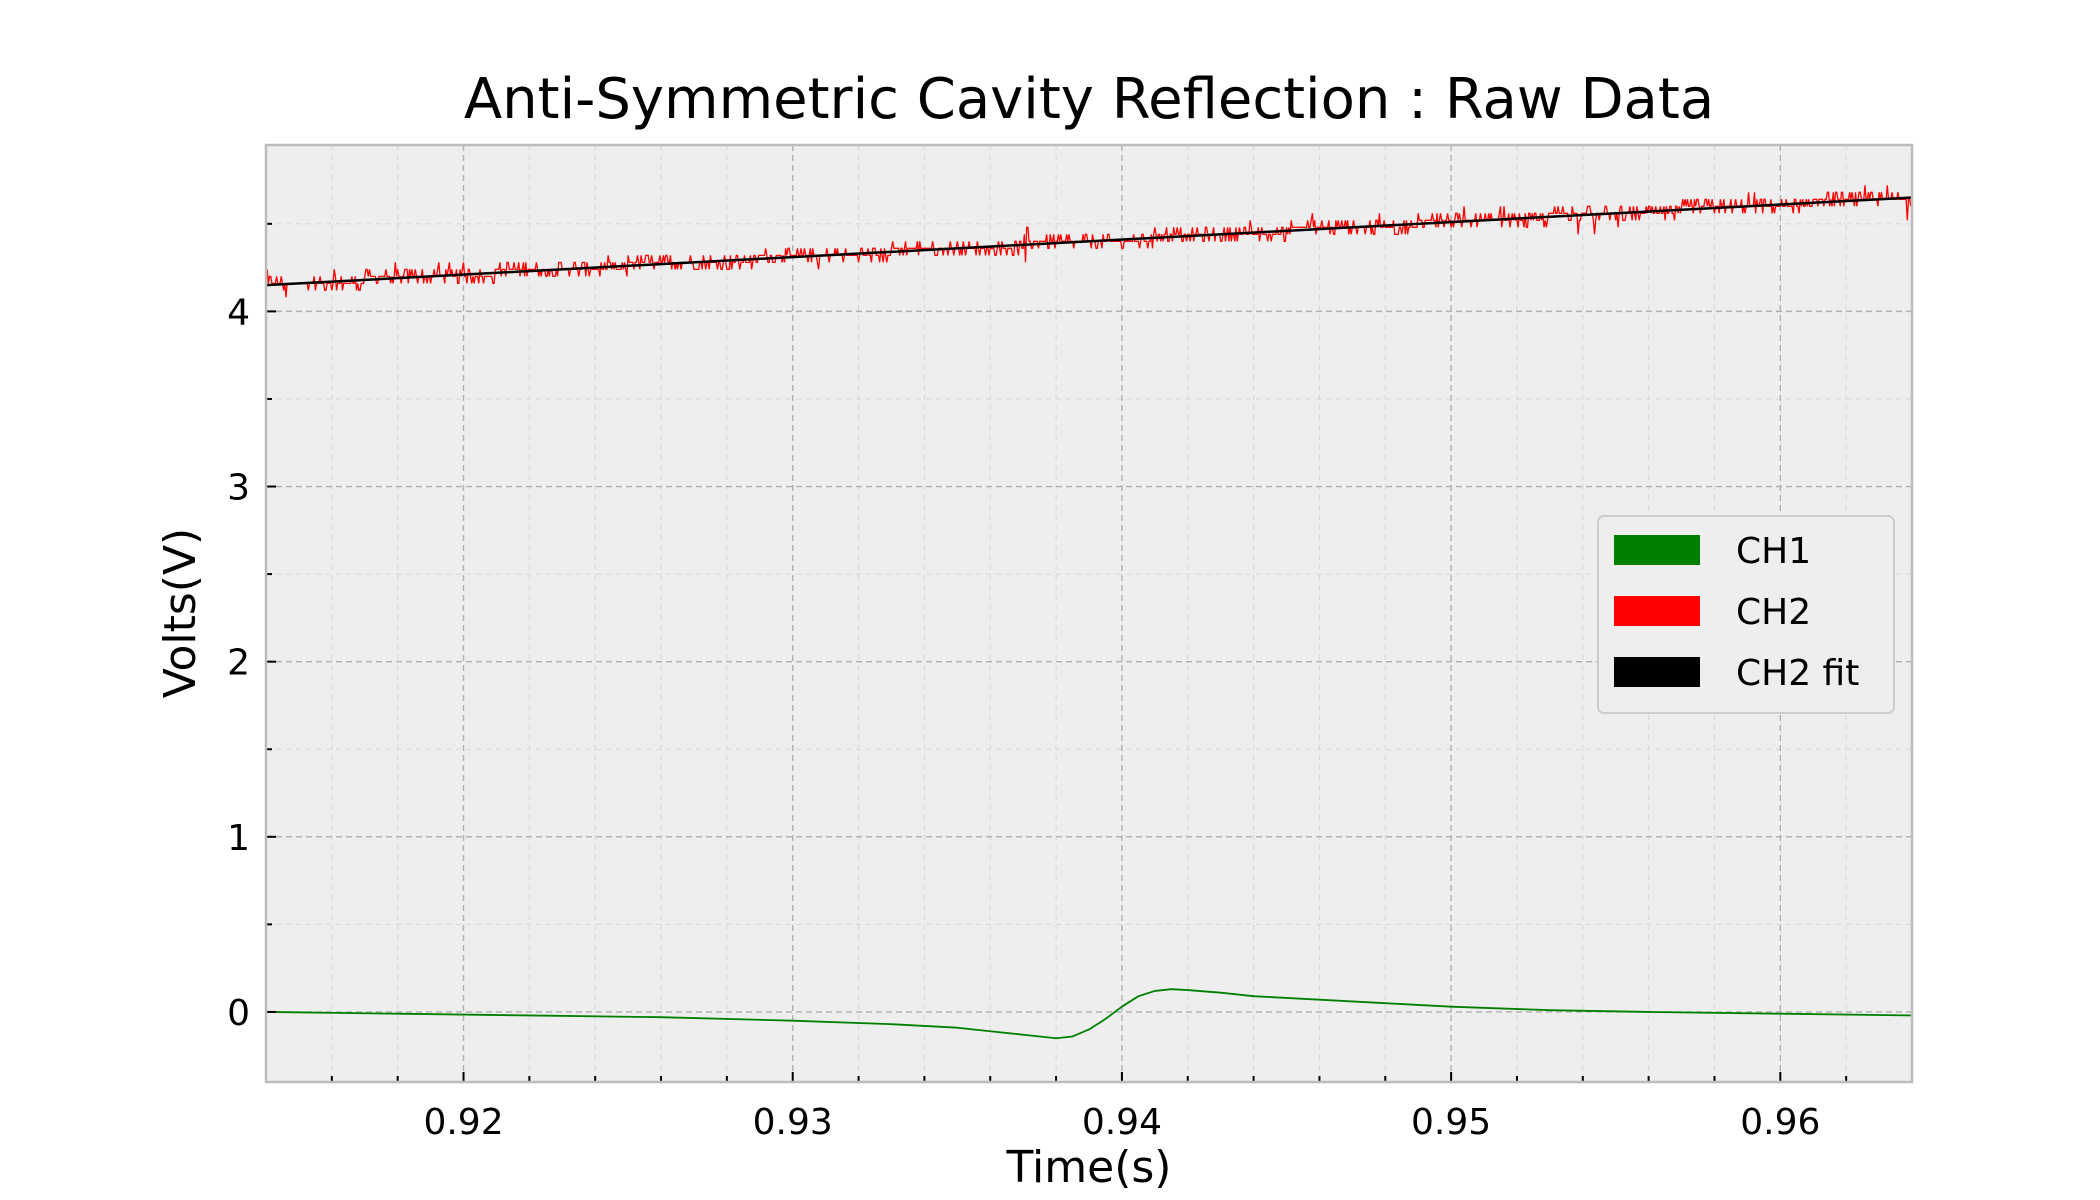  I want to click on series-ch2-fit-line, so click(1089, 241).